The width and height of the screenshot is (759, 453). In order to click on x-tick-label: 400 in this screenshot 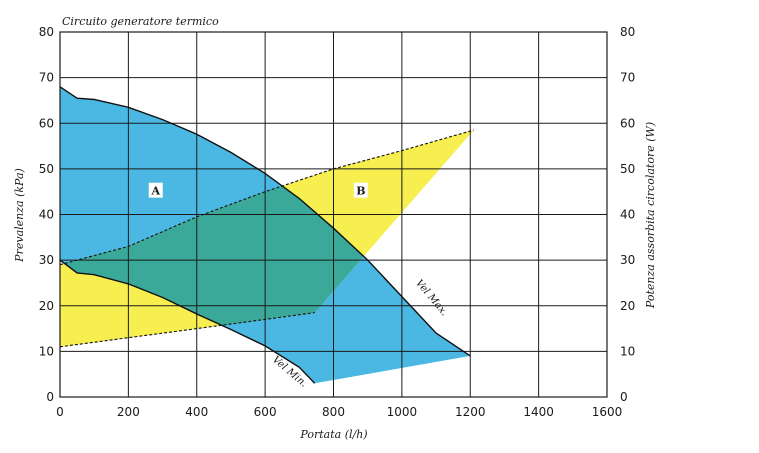, I will do `click(196, 412)`.